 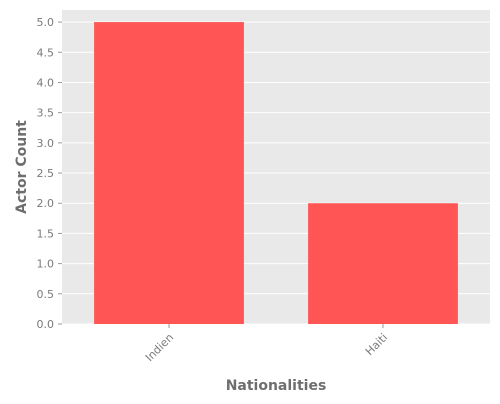 I want to click on y-axis-title: Actor Count, so click(x=22, y=167).